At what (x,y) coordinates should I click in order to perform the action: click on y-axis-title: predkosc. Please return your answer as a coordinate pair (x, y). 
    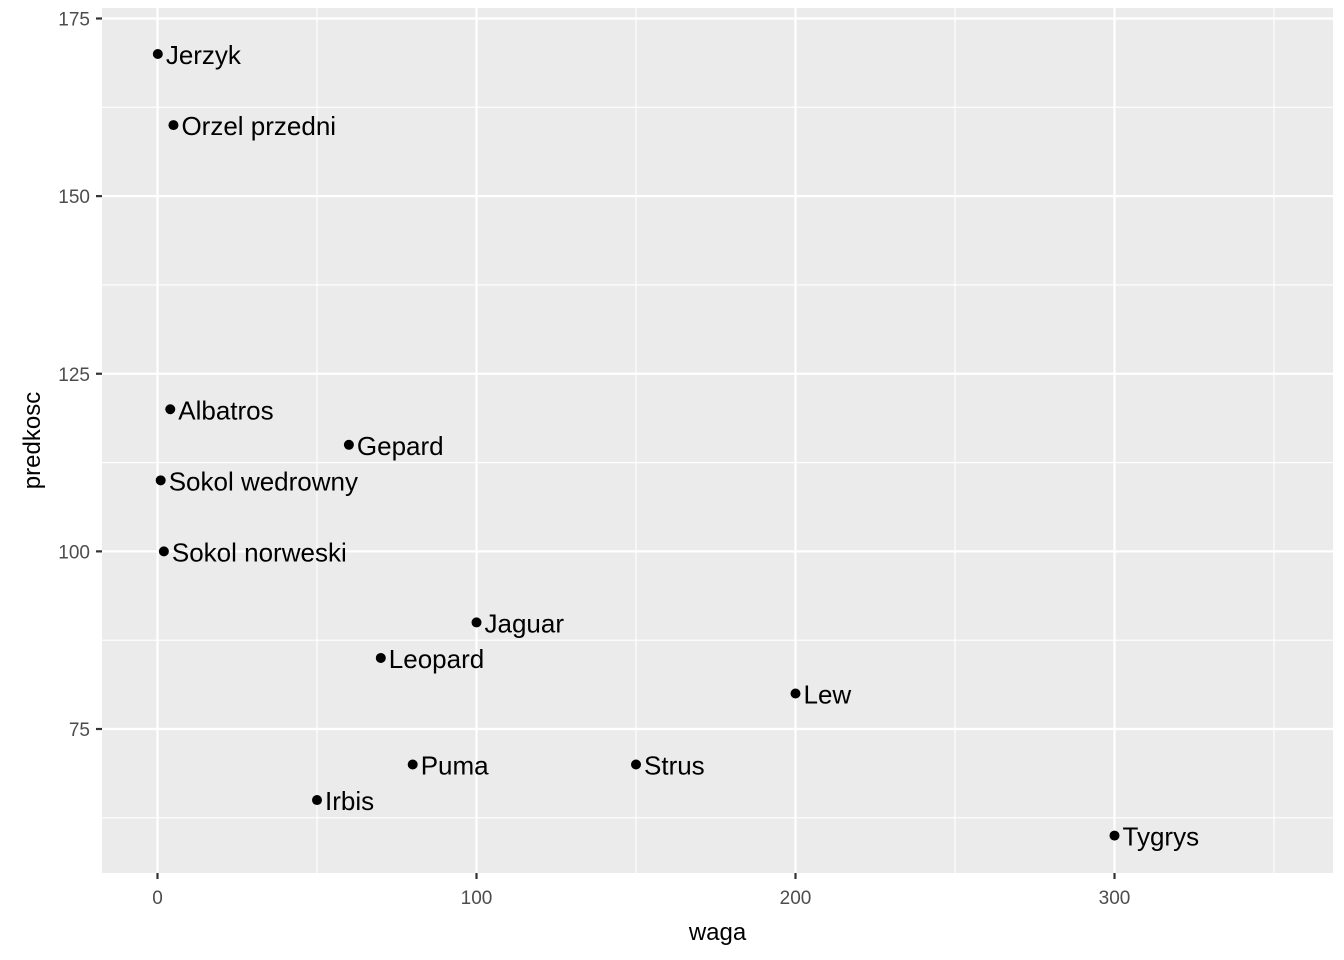
    Looking at the image, I should click on (32, 440).